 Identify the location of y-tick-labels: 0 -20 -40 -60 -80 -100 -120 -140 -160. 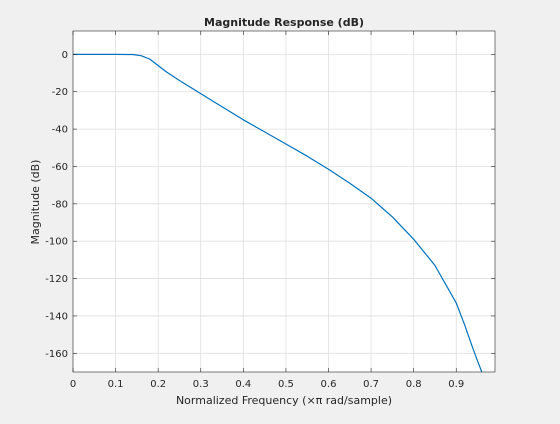
(56, 205).